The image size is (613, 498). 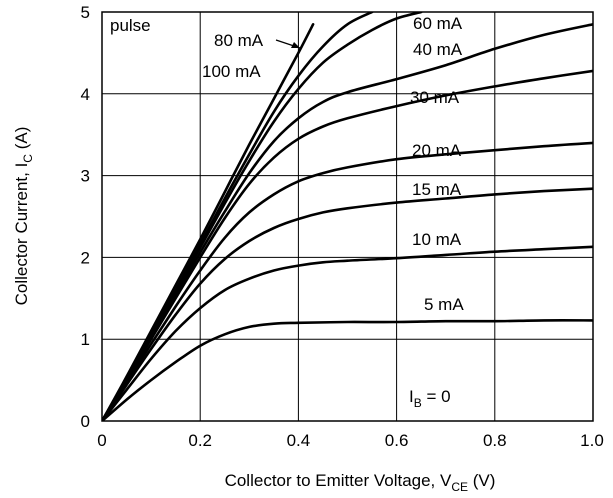 What do you see at coordinates (23, 216) in the screenshot?
I see `y-axis-title: Collector Current, IC (A)` at bounding box center [23, 216].